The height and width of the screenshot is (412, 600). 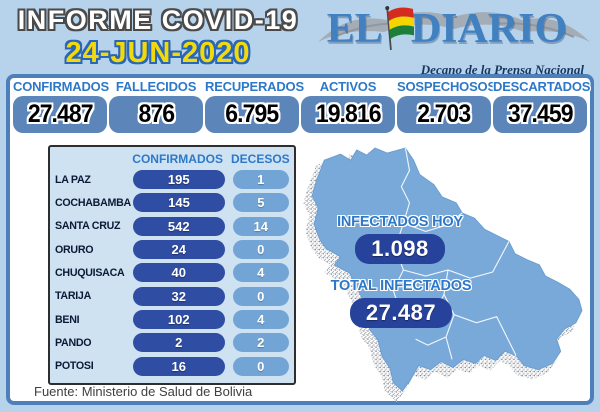 I want to click on column-decesos: DECESOS, so click(x=260, y=159).